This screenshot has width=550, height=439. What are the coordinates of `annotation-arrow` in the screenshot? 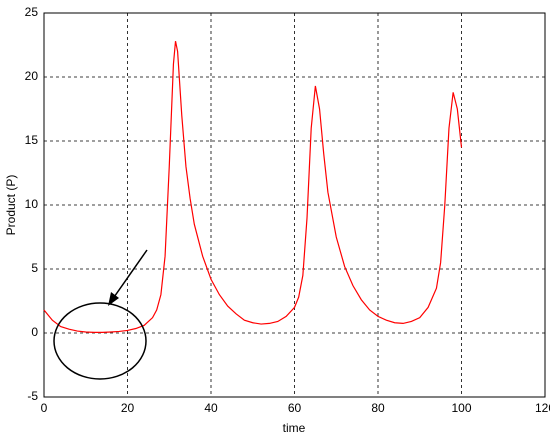 It's located at (129, 275).